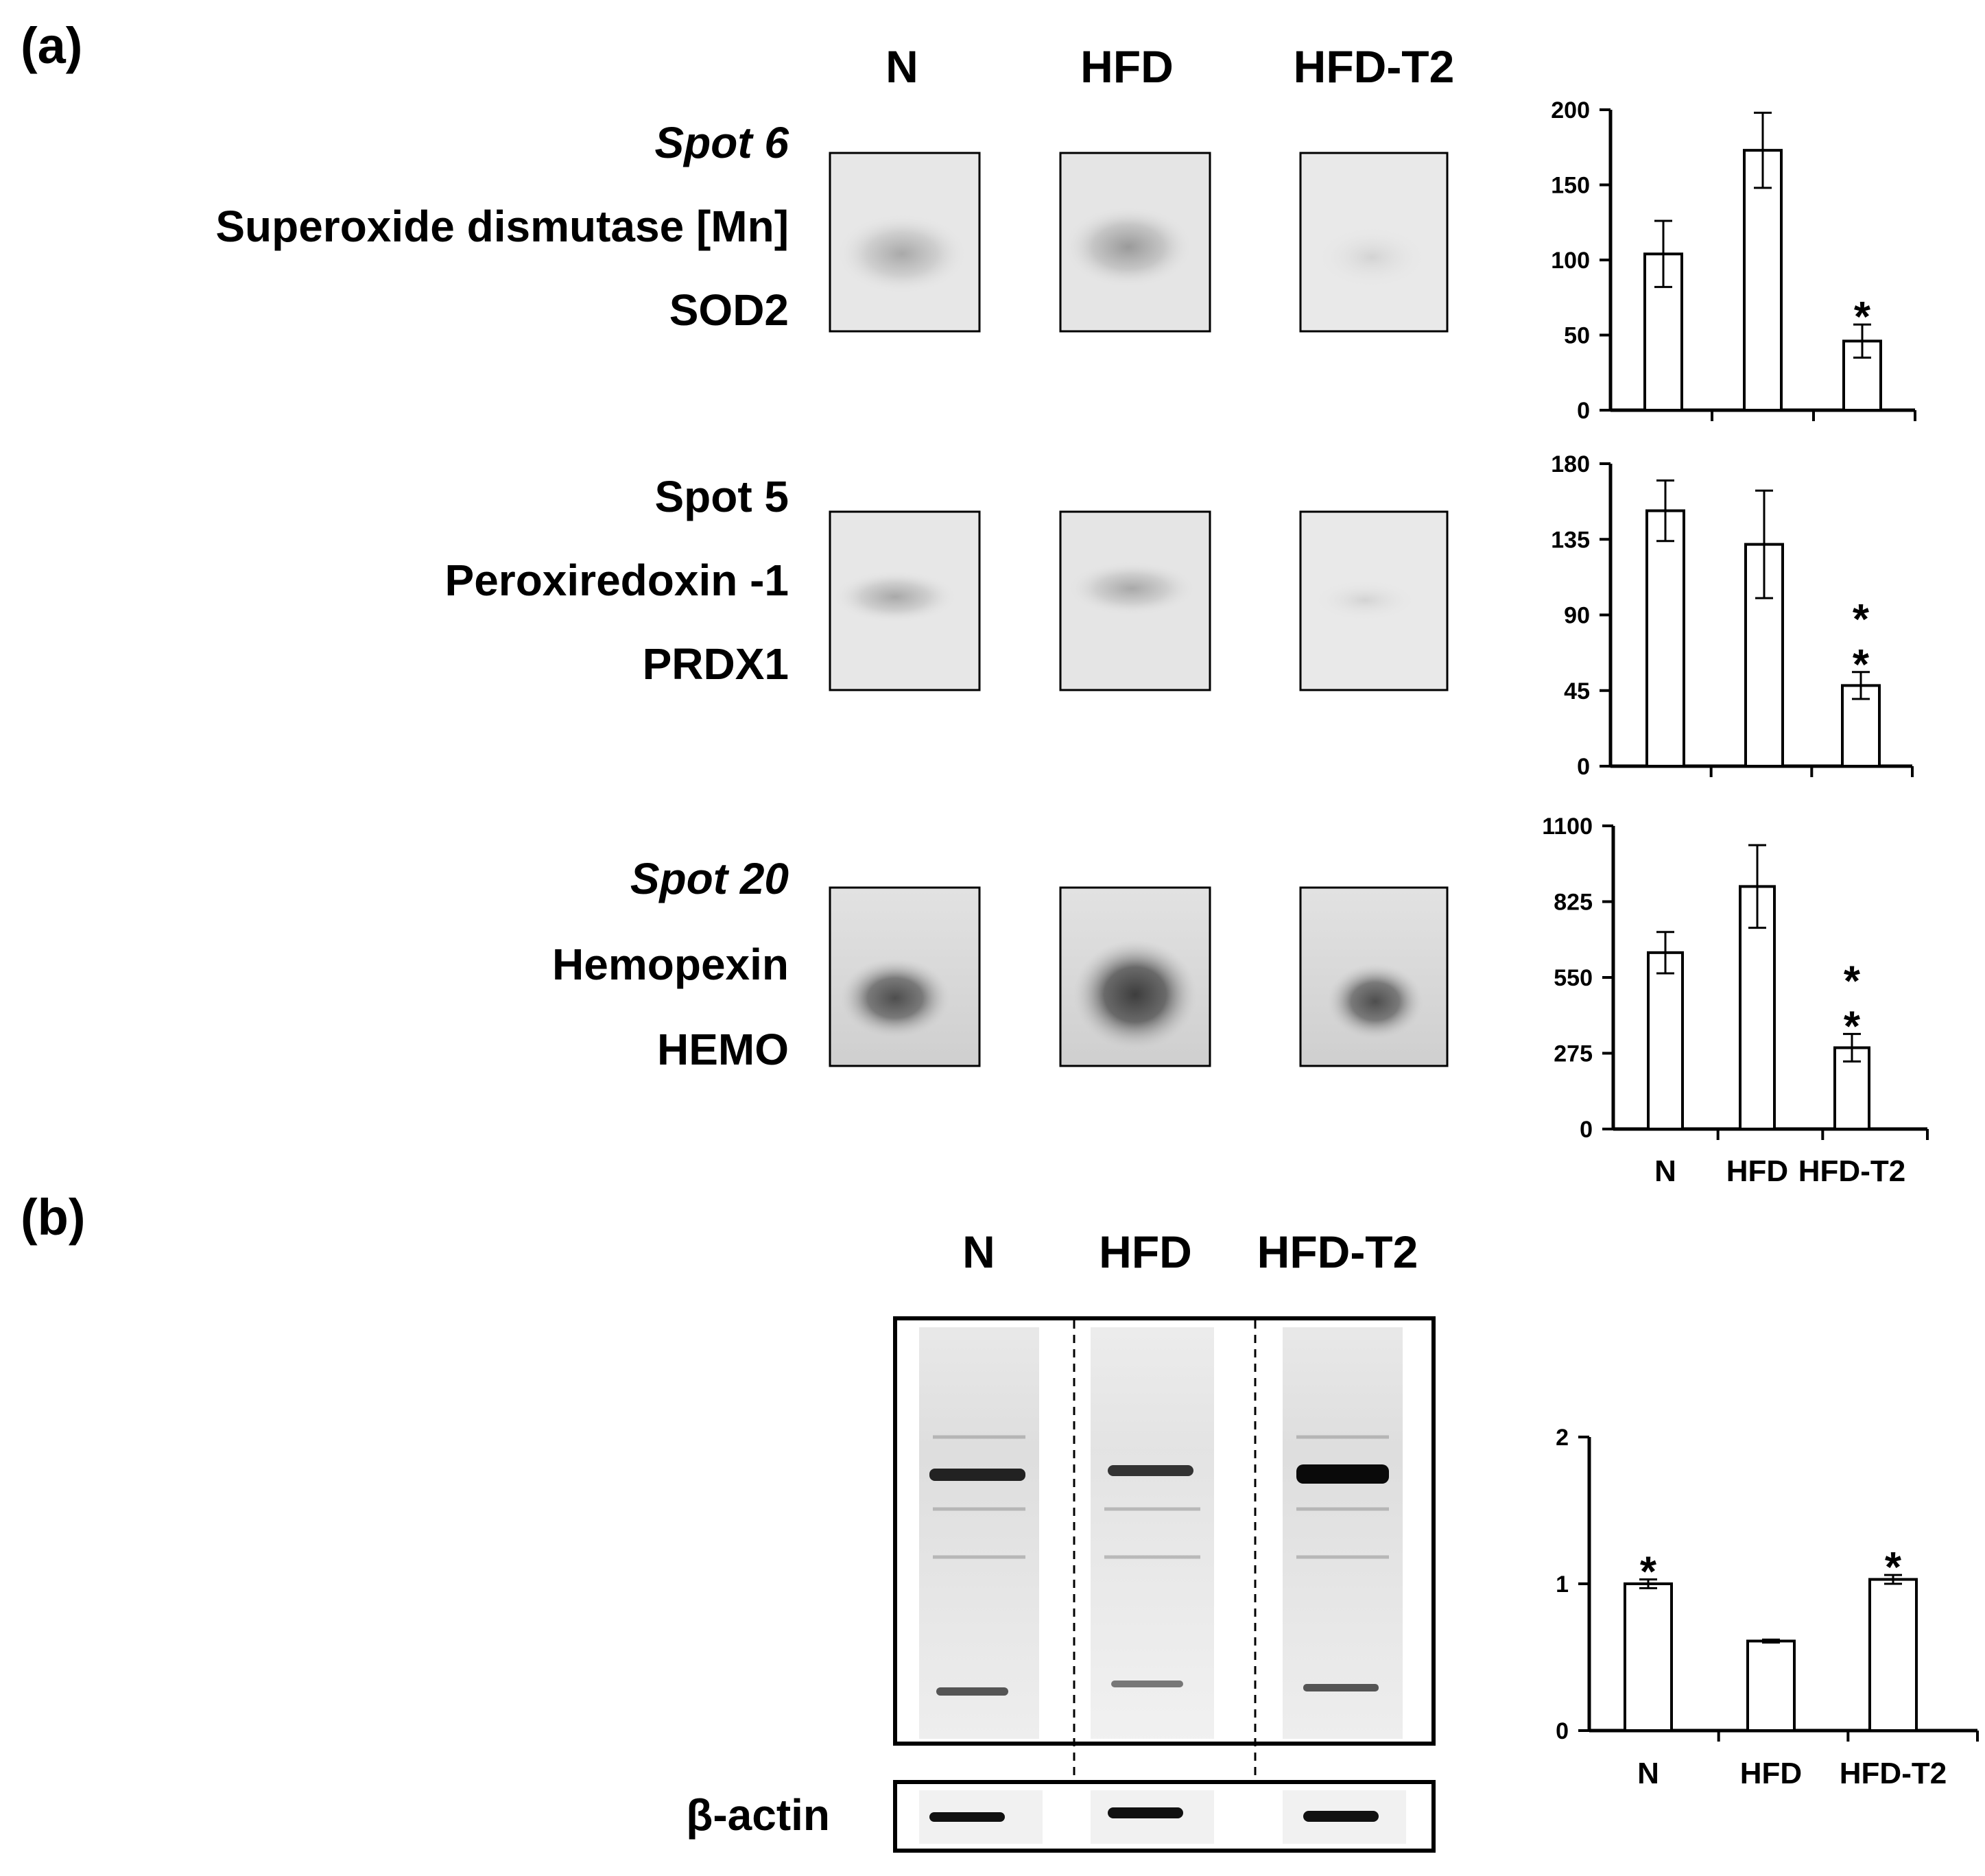  I want to click on spot-label: Spot 5, so click(721, 496).